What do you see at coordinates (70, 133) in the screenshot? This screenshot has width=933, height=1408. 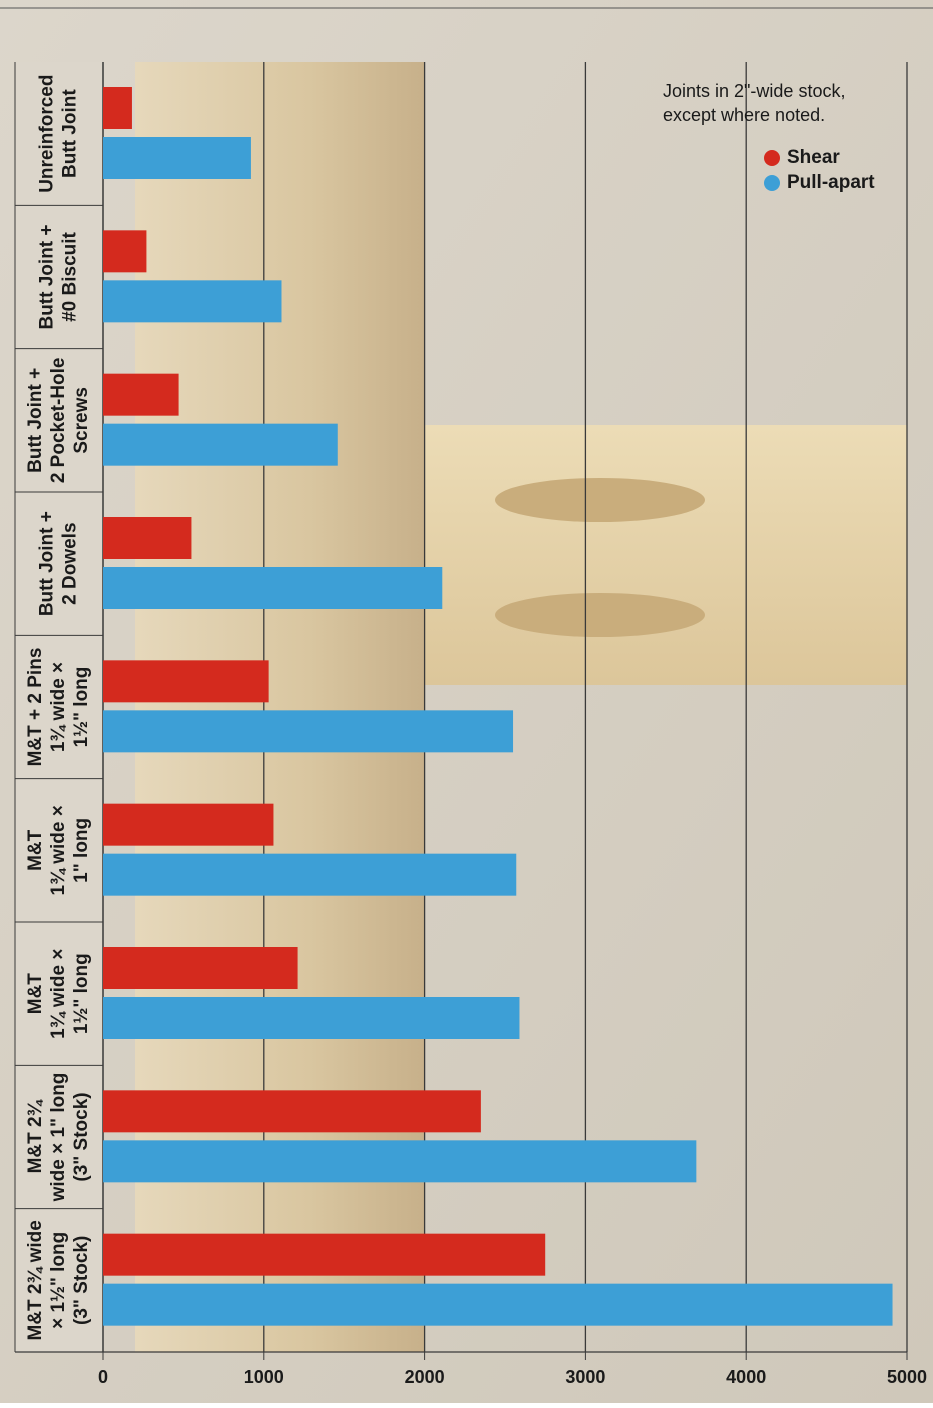 I see `category-label: Butt Joint` at bounding box center [70, 133].